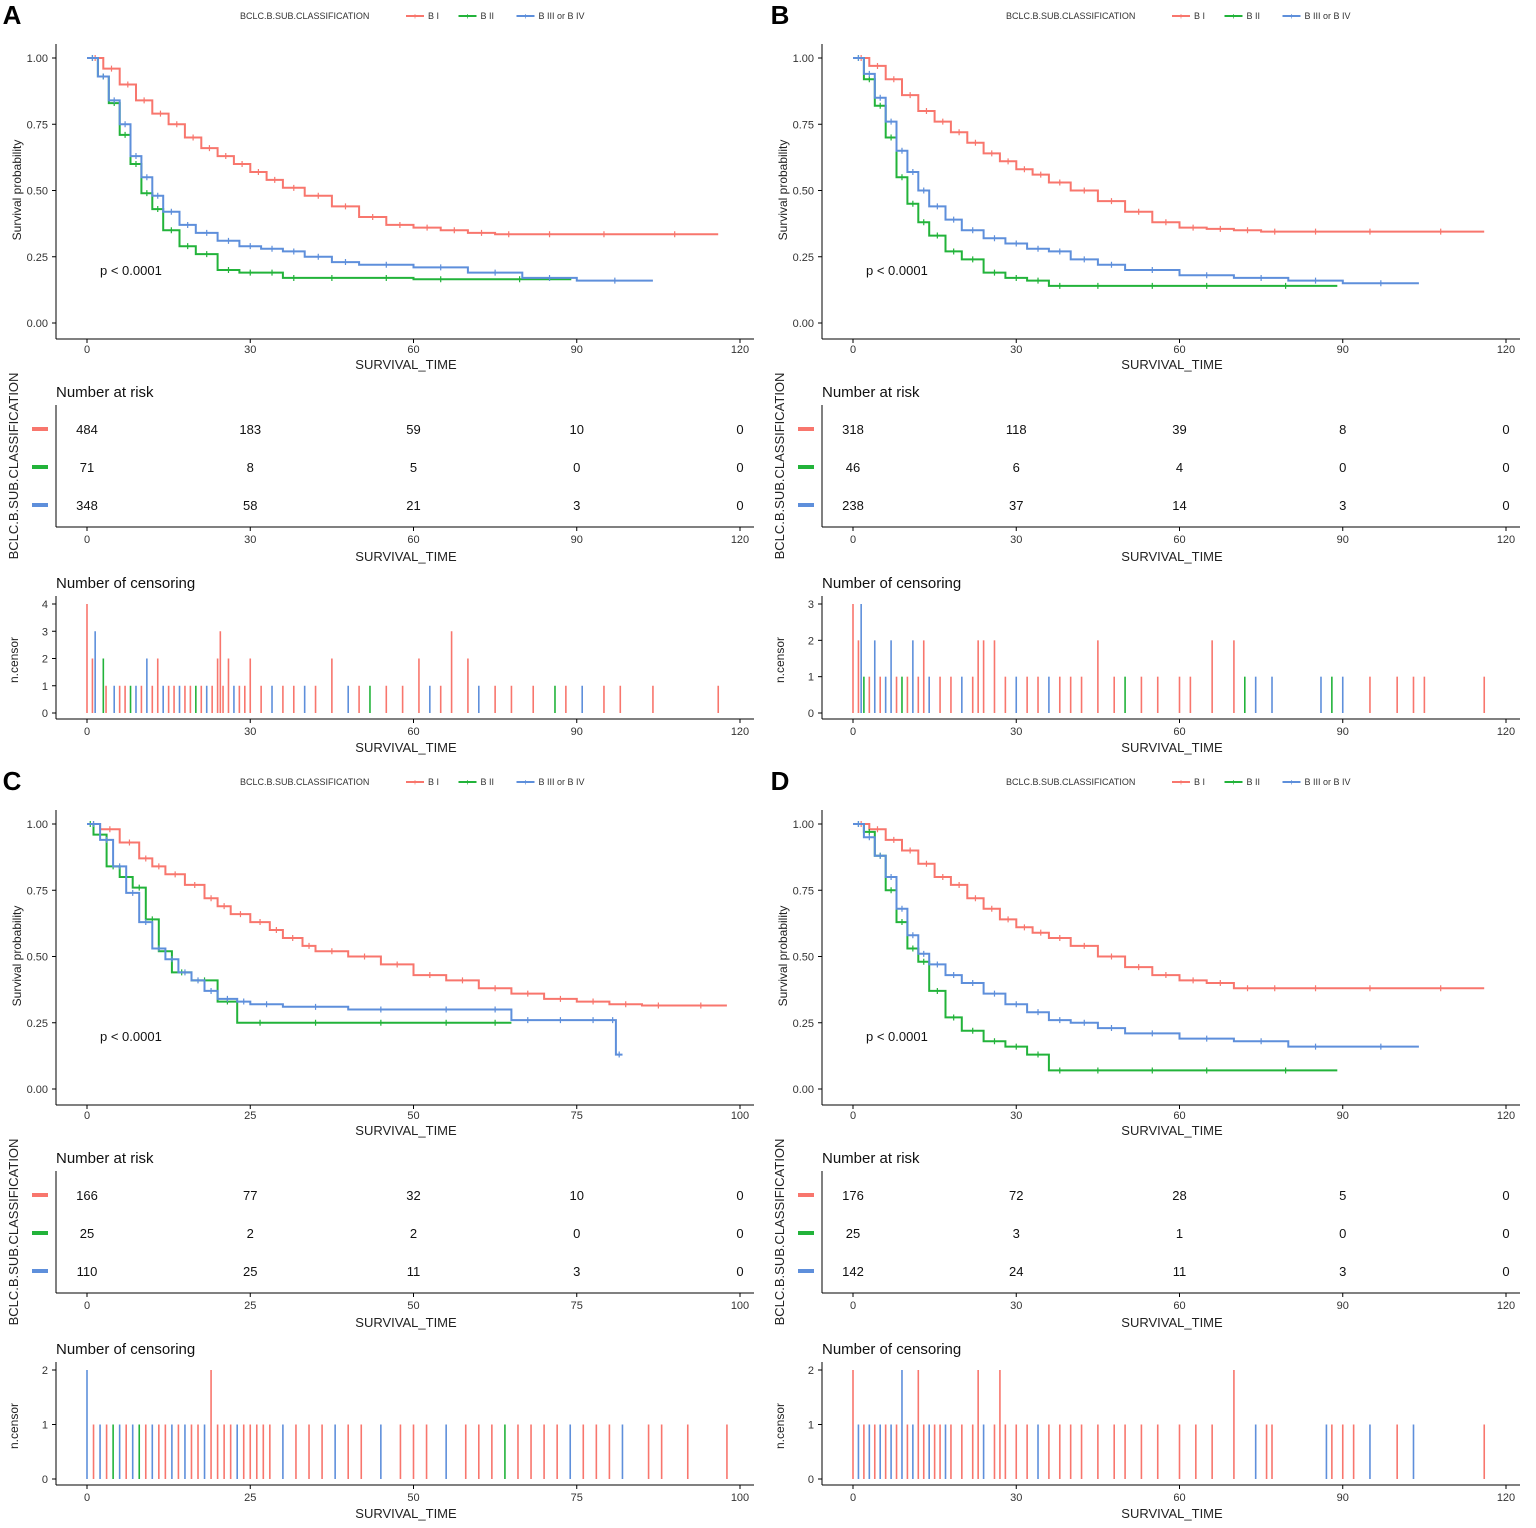  Describe the element at coordinates (576, 505) in the screenshot. I see `risk-value: 3` at that location.